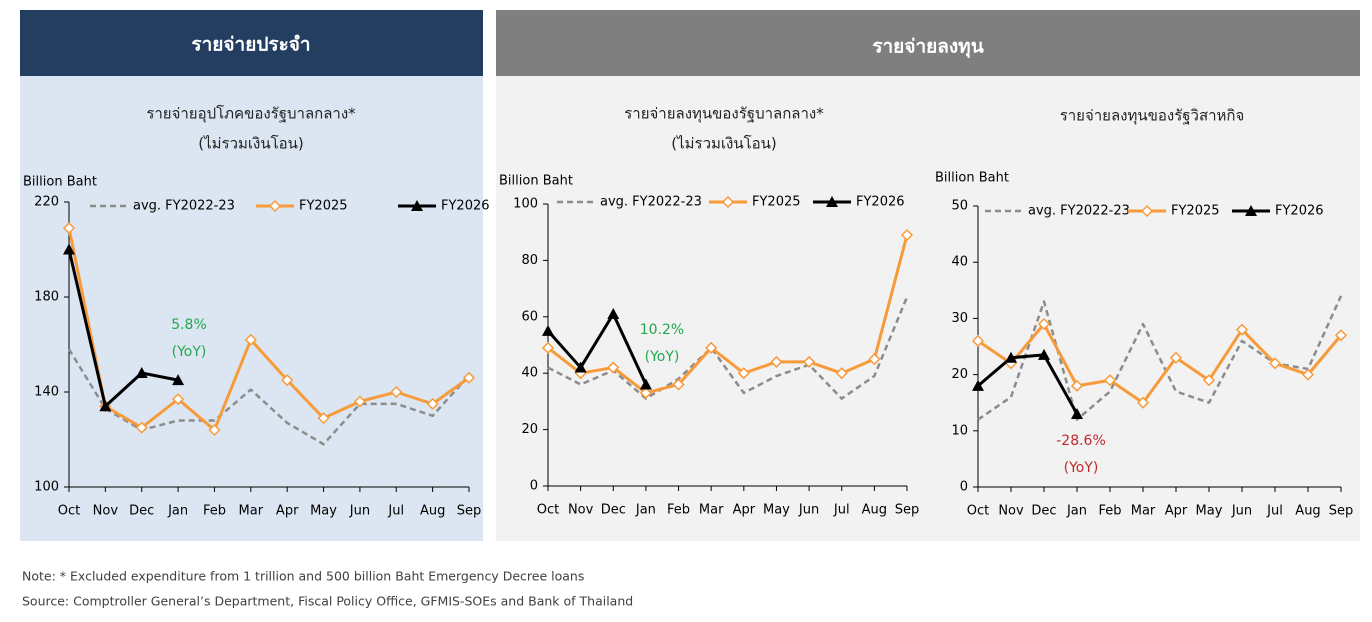 Image resolution: width=1372 pixels, height=622 pixels. Describe the element at coordinates (469, 511) in the screenshot. I see `x-tick-label: Sep` at that location.